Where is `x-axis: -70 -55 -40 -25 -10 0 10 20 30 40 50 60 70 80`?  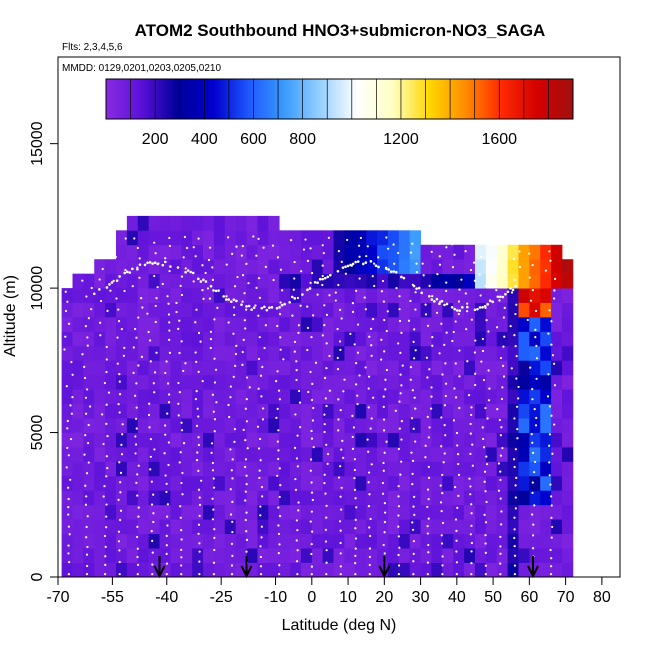 x-axis: -70 -55 -40 -25 -10 0 10 20 30 40 50 60 70 80 is located at coordinates (328, 591).